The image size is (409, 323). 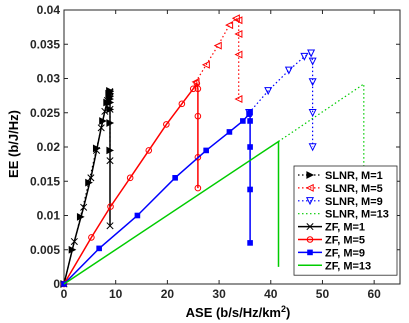 I want to click on y-tick-label: 0.005, so click(x=45, y=250).